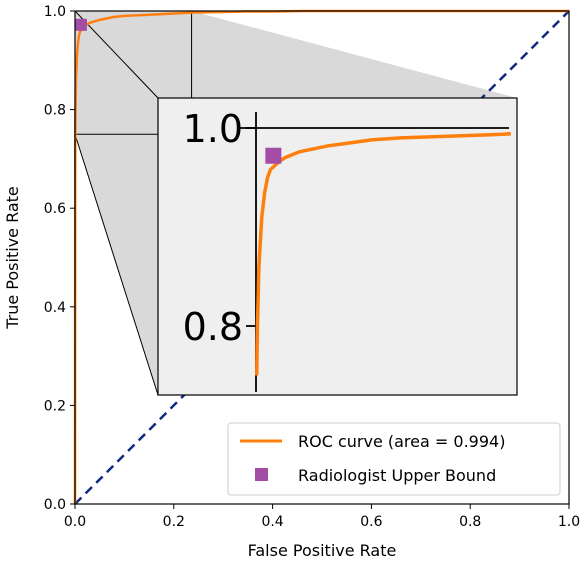 The height and width of the screenshot is (562, 588). What do you see at coordinates (261, 474) in the screenshot?
I see `legend-radiologist-marker` at bounding box center [261, 474].